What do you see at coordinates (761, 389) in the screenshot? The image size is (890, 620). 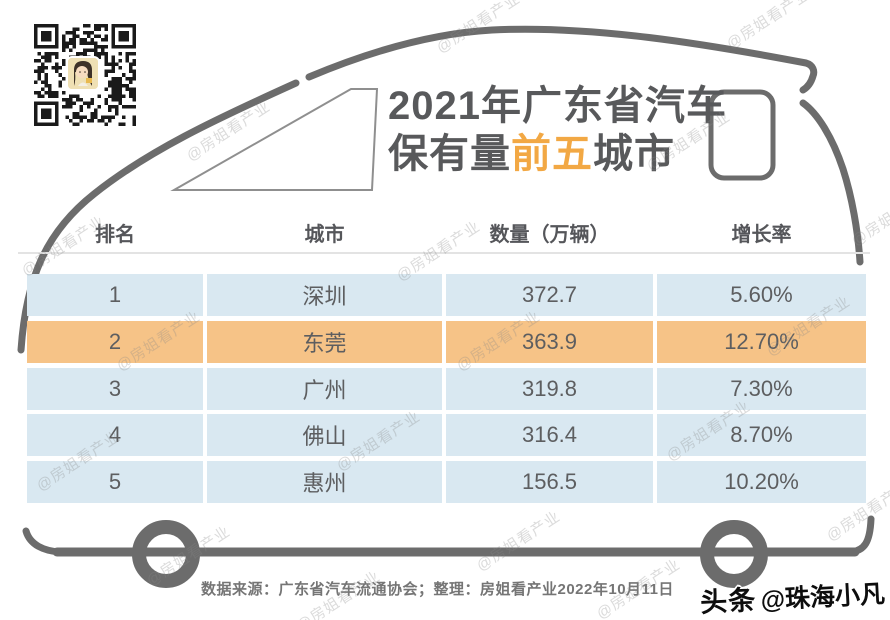 I see `growth-cell: 7.30%` at bounding box center [761, 389].